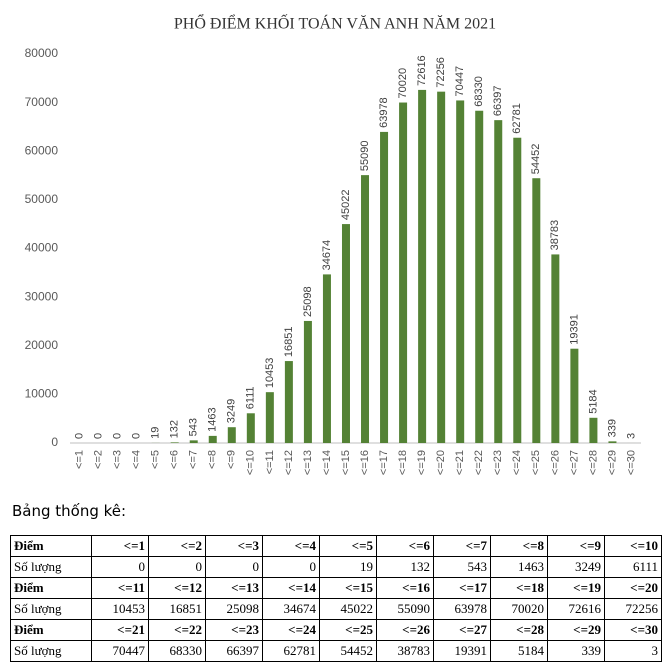 Image resolution: width=669 pixels, height=672 pixels. I want to click on table-row: Số lượng 0 0 0 0 19 132 543 1463 3249 6111, so click(336, 567).